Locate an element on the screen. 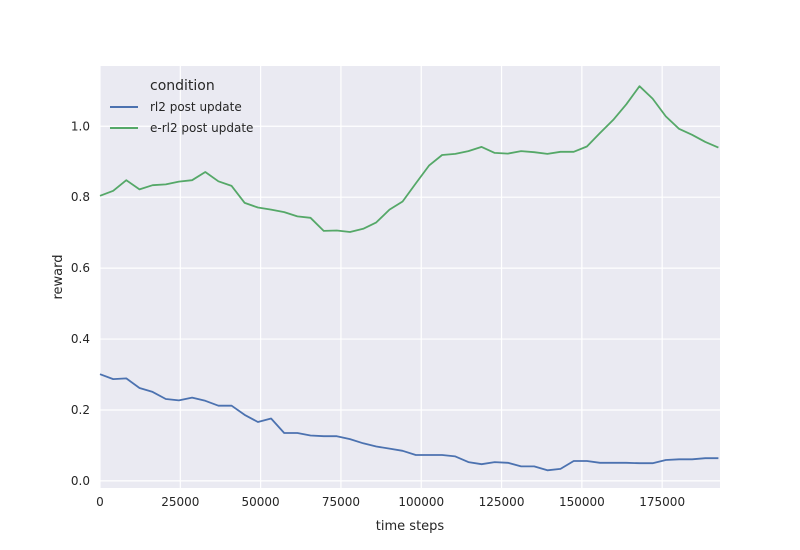  y-tick-label: 0.4 is located at coordinates (80, 339).